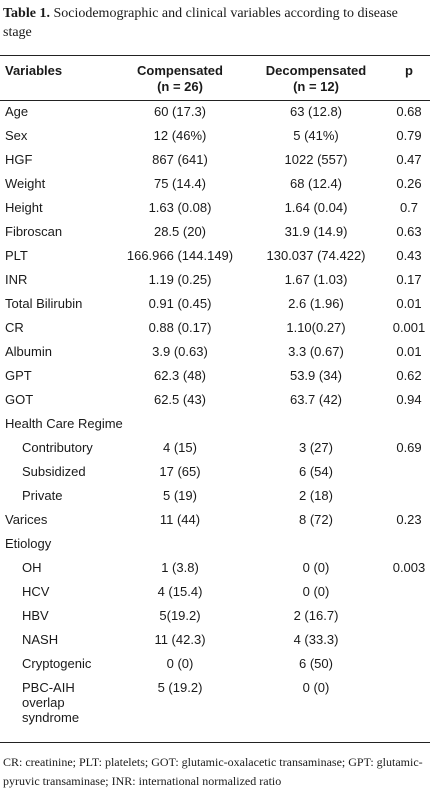  I want to click on table-row: INR 1.19 (0.25) 1.67 (1.03) 0.17, so click(215, 280).